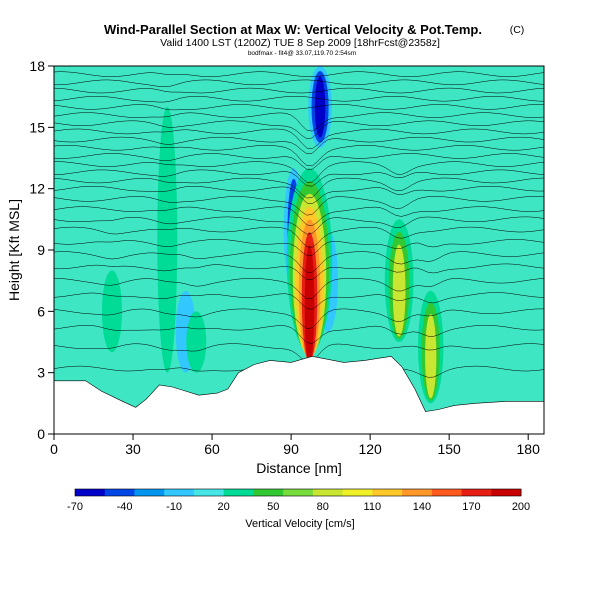  I want to click on colorbar-frame, so click(298, 492).